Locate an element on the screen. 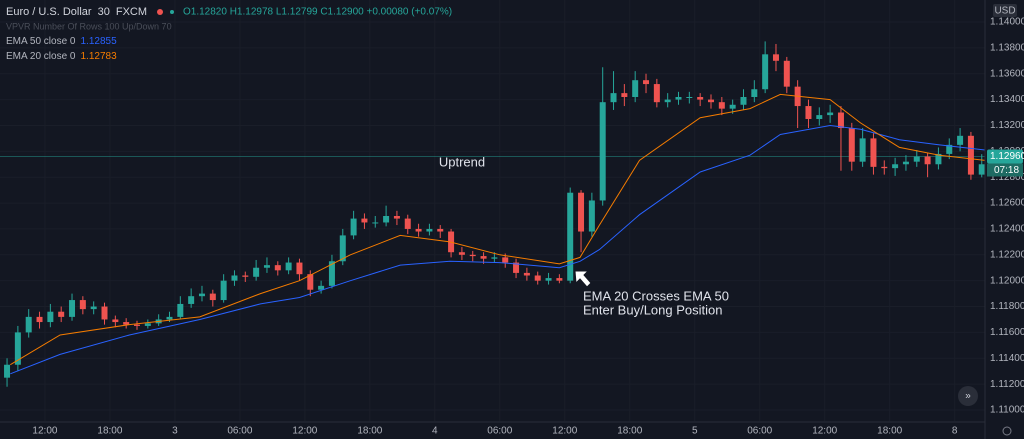  legend-value: 1.12855 is located at coordinates (98, 41).